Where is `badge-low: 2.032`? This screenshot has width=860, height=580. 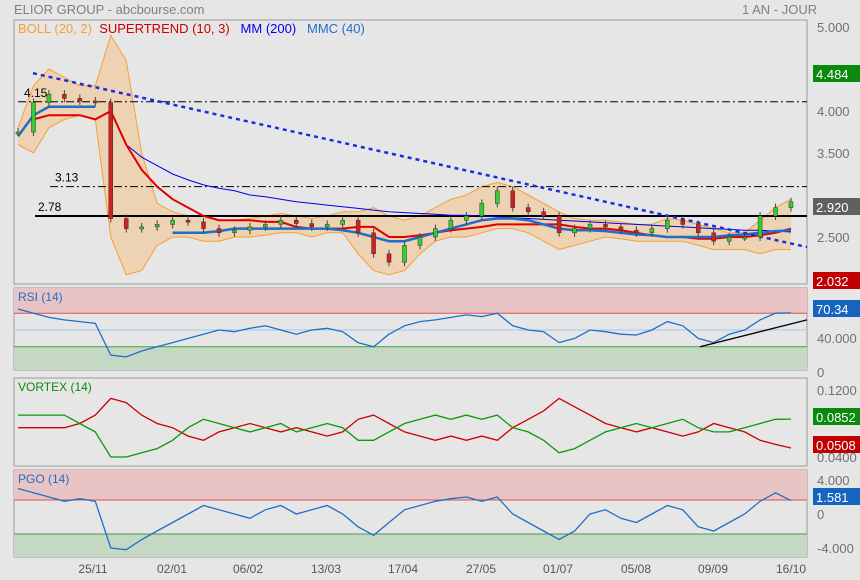 badge-low: 2.032 is located at coordinates (832, 281).